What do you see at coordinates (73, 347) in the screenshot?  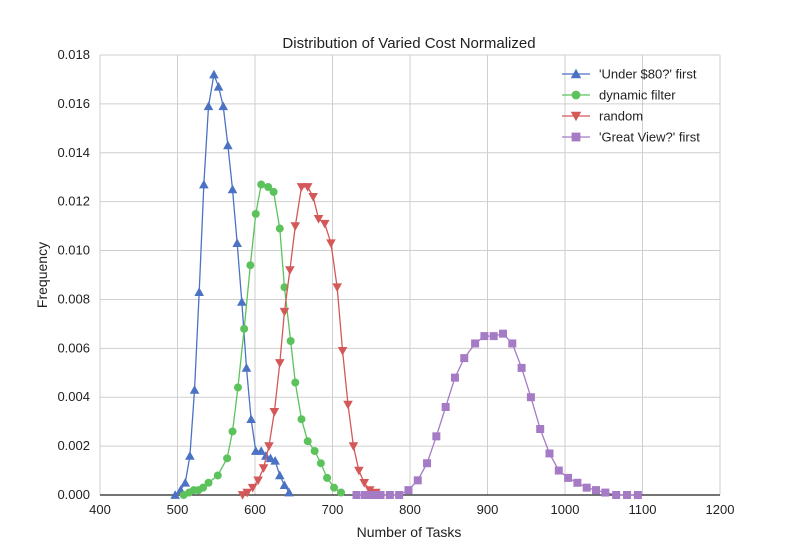 I see `y-tick-label: 0.006` at bounding box center [73, 347].